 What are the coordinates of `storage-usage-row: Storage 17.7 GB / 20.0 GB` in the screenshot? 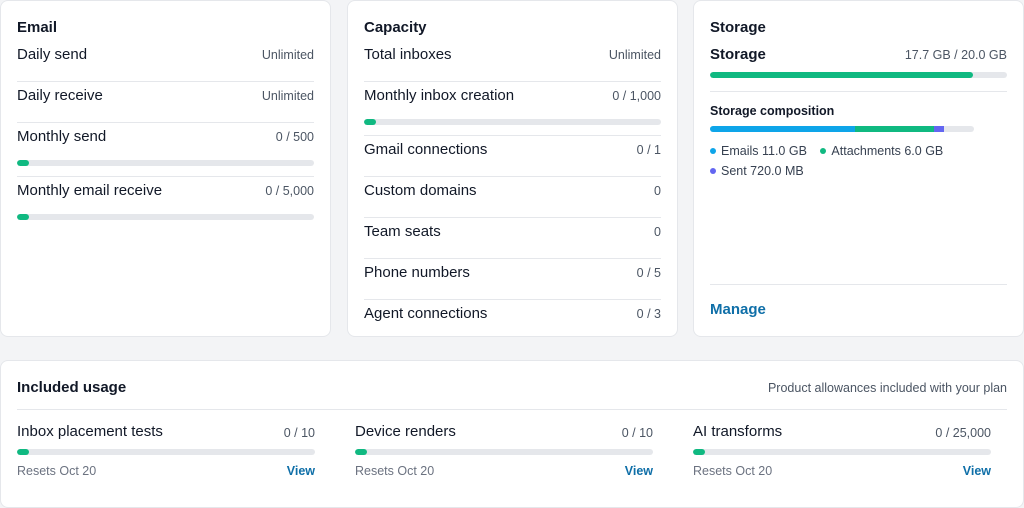 It's located at (858, 66).